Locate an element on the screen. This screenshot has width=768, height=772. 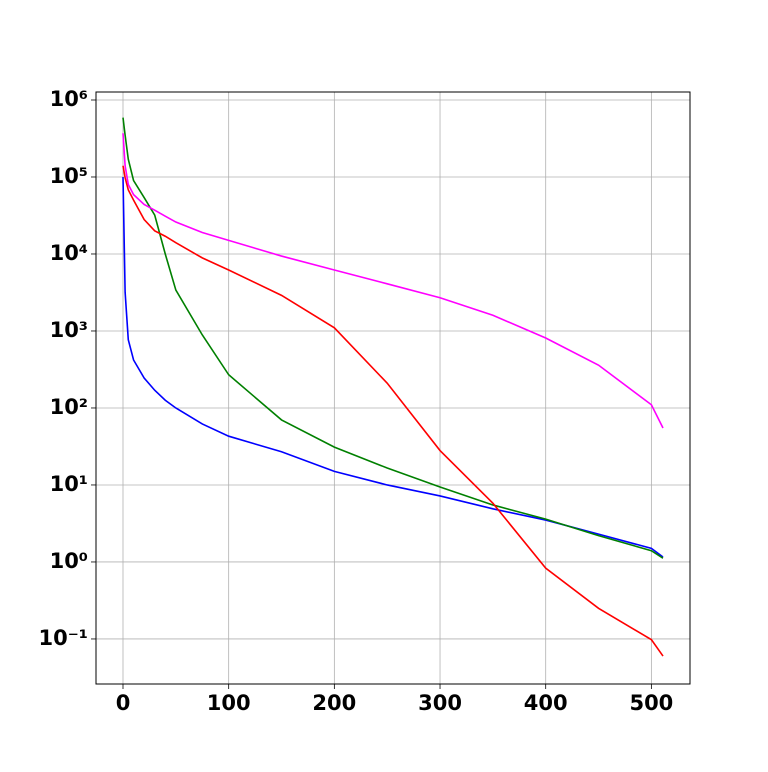
y-tick-label: 10¹ is located at coordinates (69, 484).